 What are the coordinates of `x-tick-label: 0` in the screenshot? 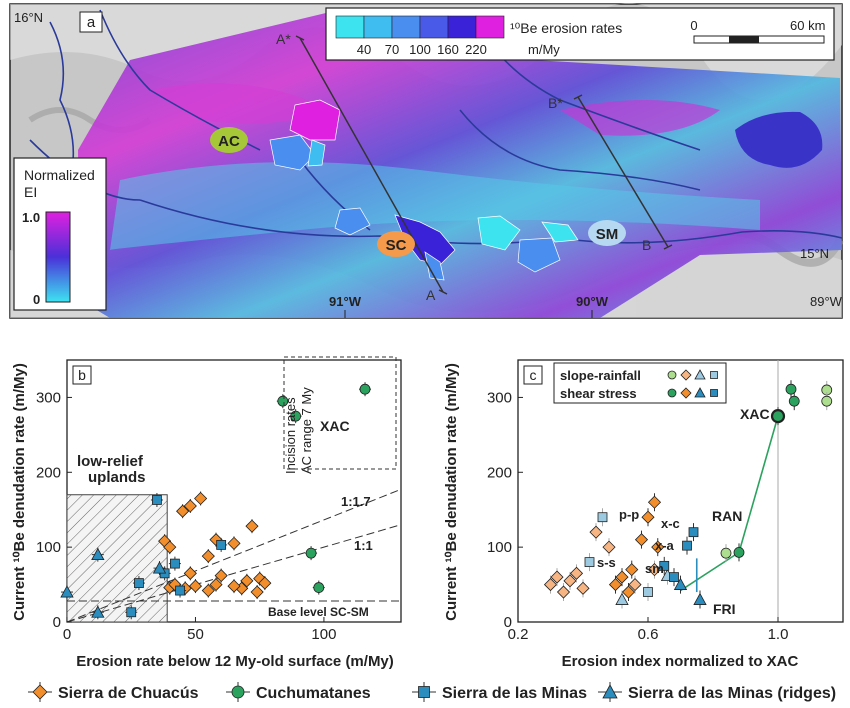 It's located at (67, 634).